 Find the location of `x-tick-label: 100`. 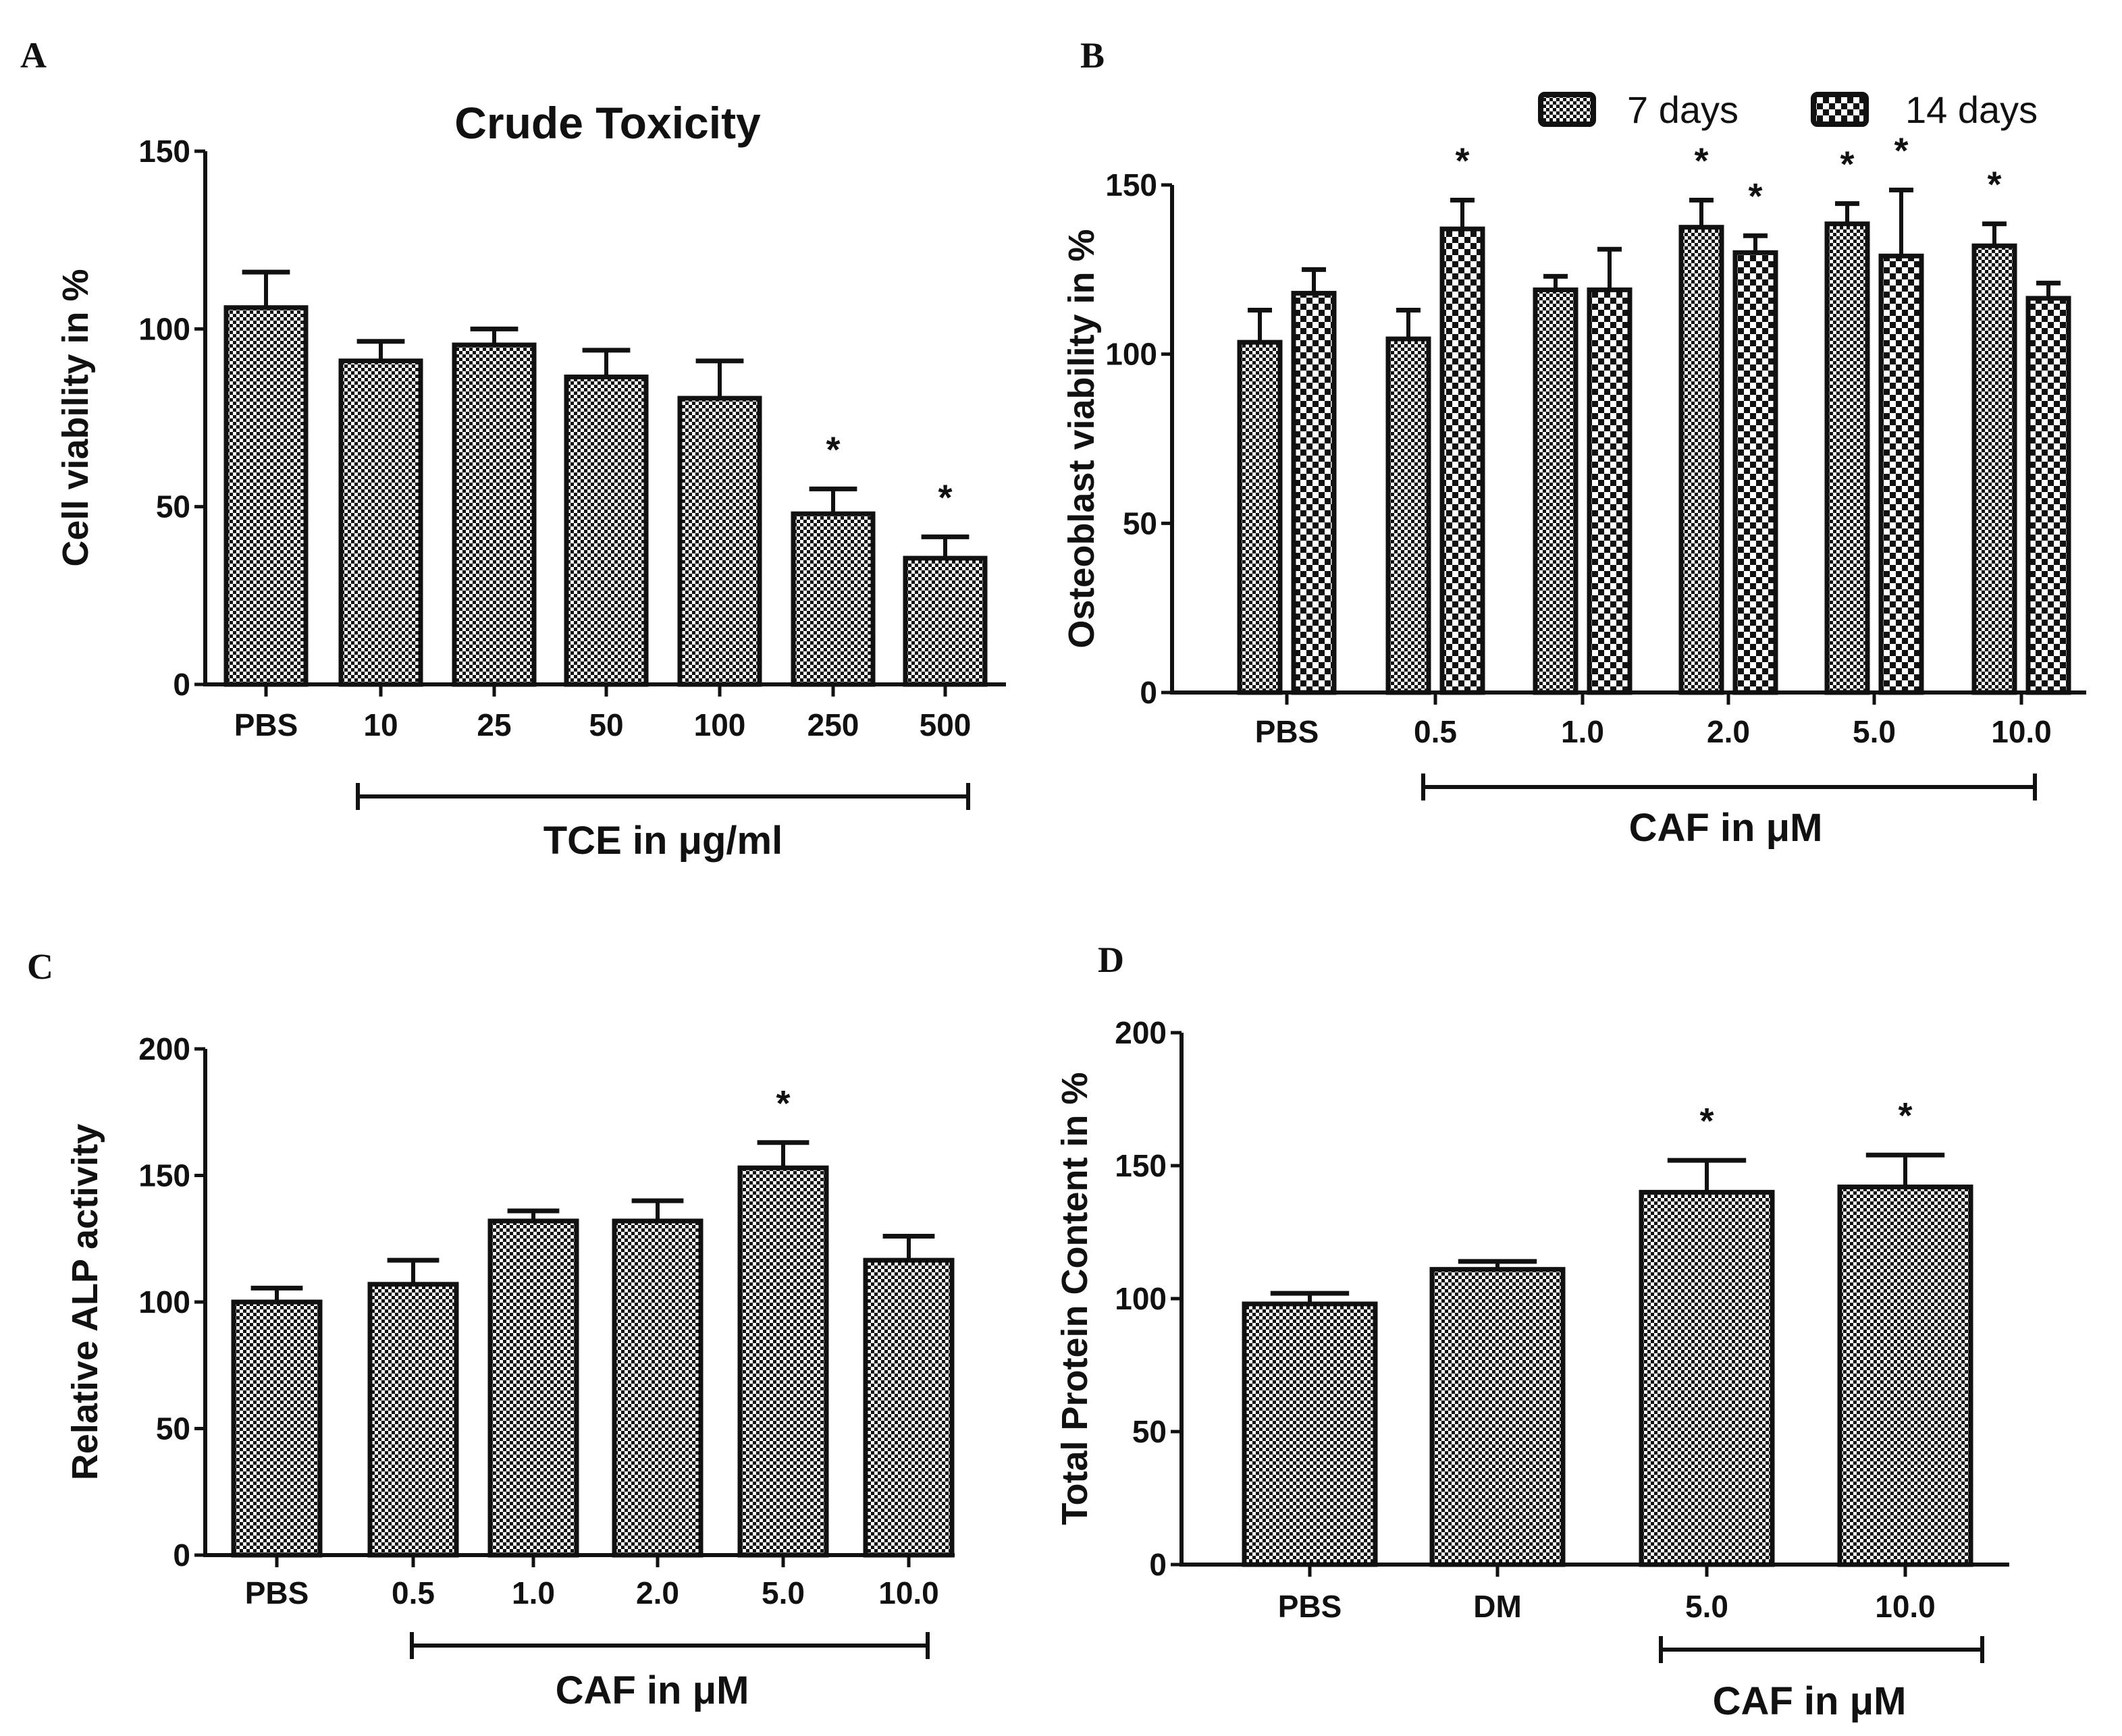

x-tick-label: 100 is located at coordinates (720, 725).